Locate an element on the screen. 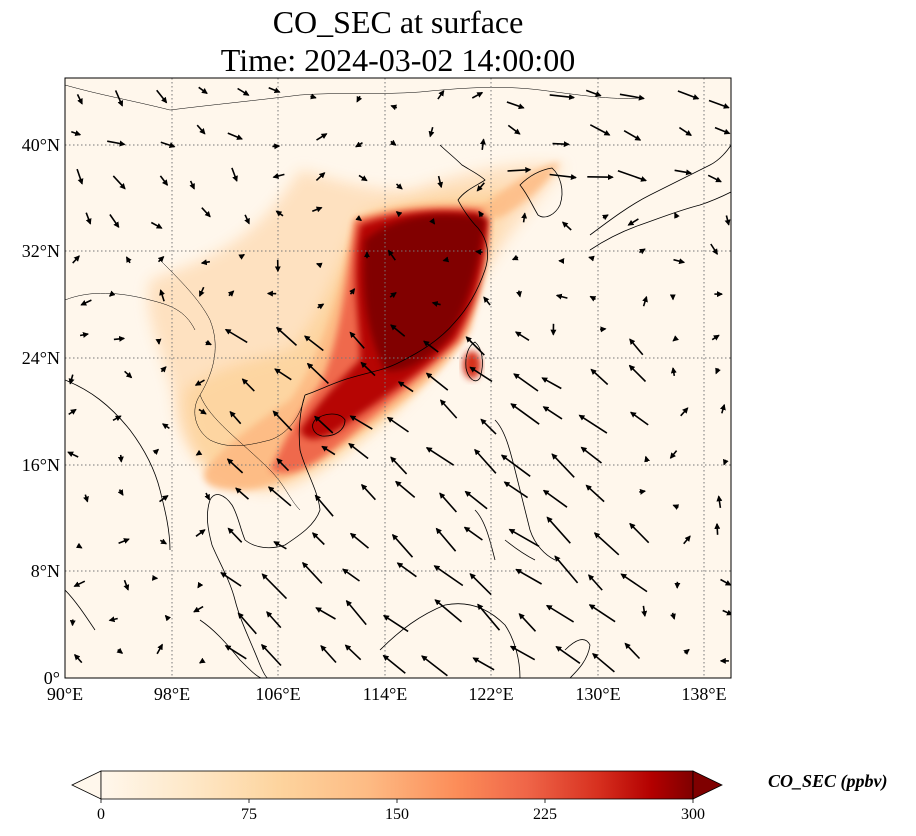  lon-tick-label: 130°E is located at coordinates (598, 694).